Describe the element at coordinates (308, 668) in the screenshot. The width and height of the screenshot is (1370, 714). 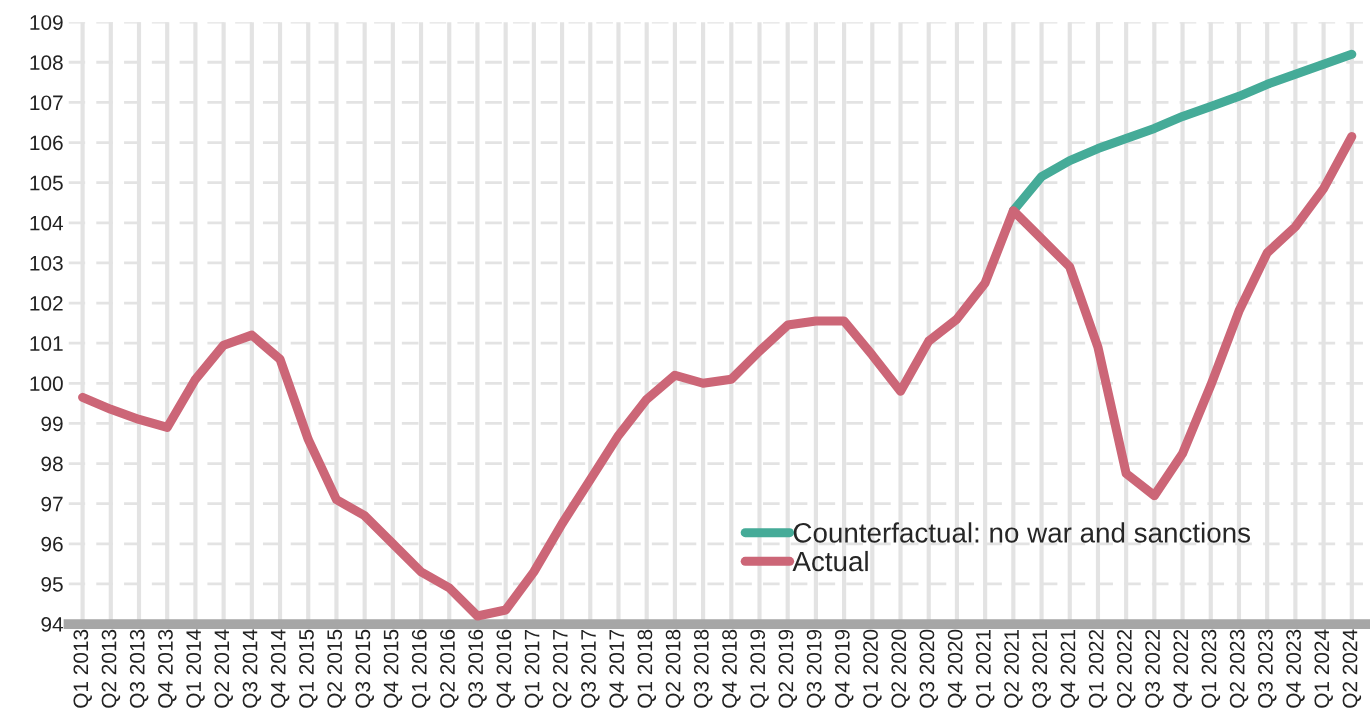
I see `x-tick-label: Q1 2015` at that location.